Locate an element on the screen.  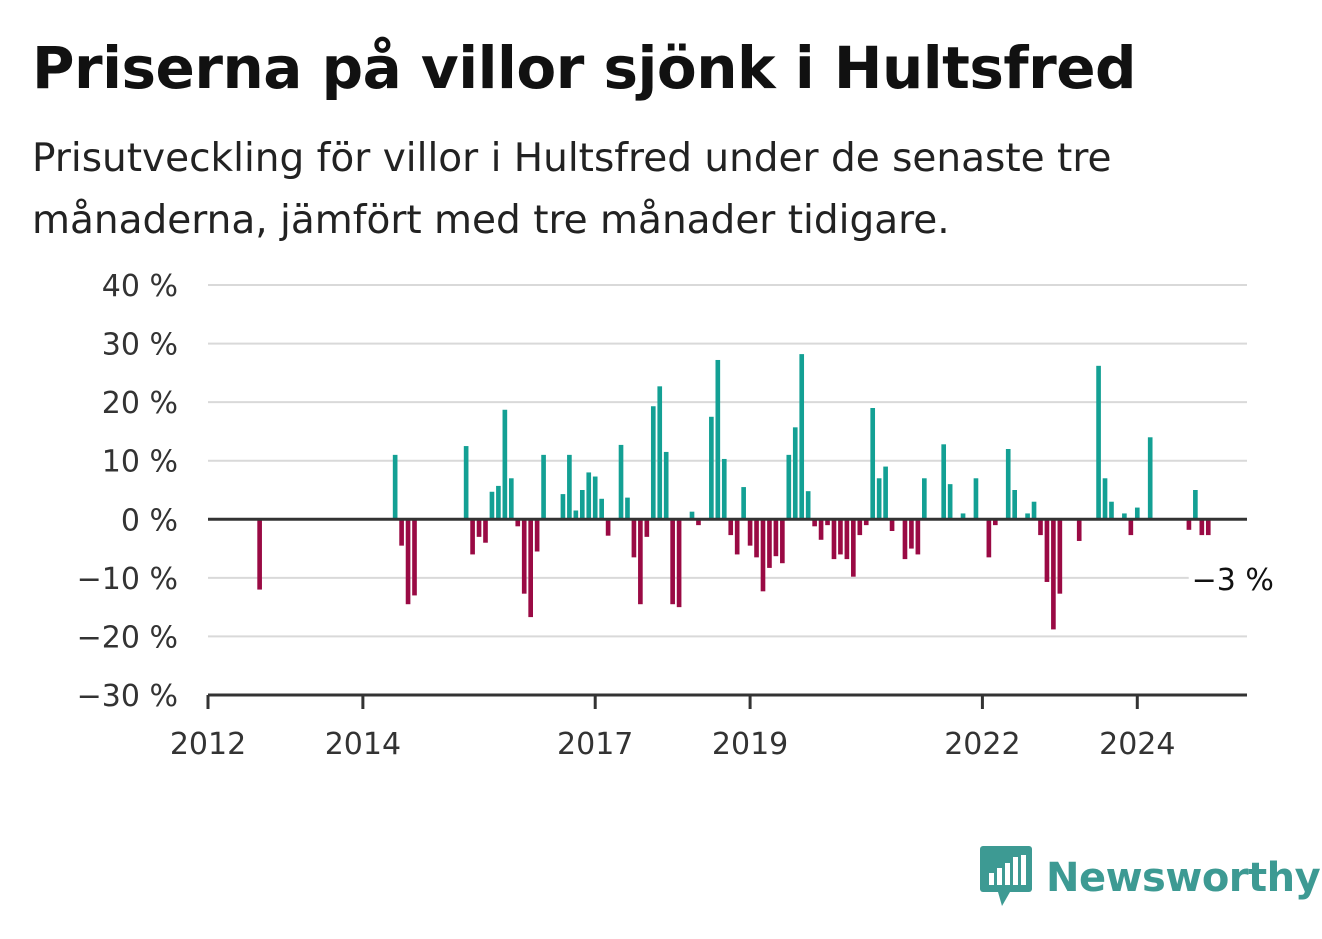
y-tick-label: 30 % is located at coordinates (140, 345).